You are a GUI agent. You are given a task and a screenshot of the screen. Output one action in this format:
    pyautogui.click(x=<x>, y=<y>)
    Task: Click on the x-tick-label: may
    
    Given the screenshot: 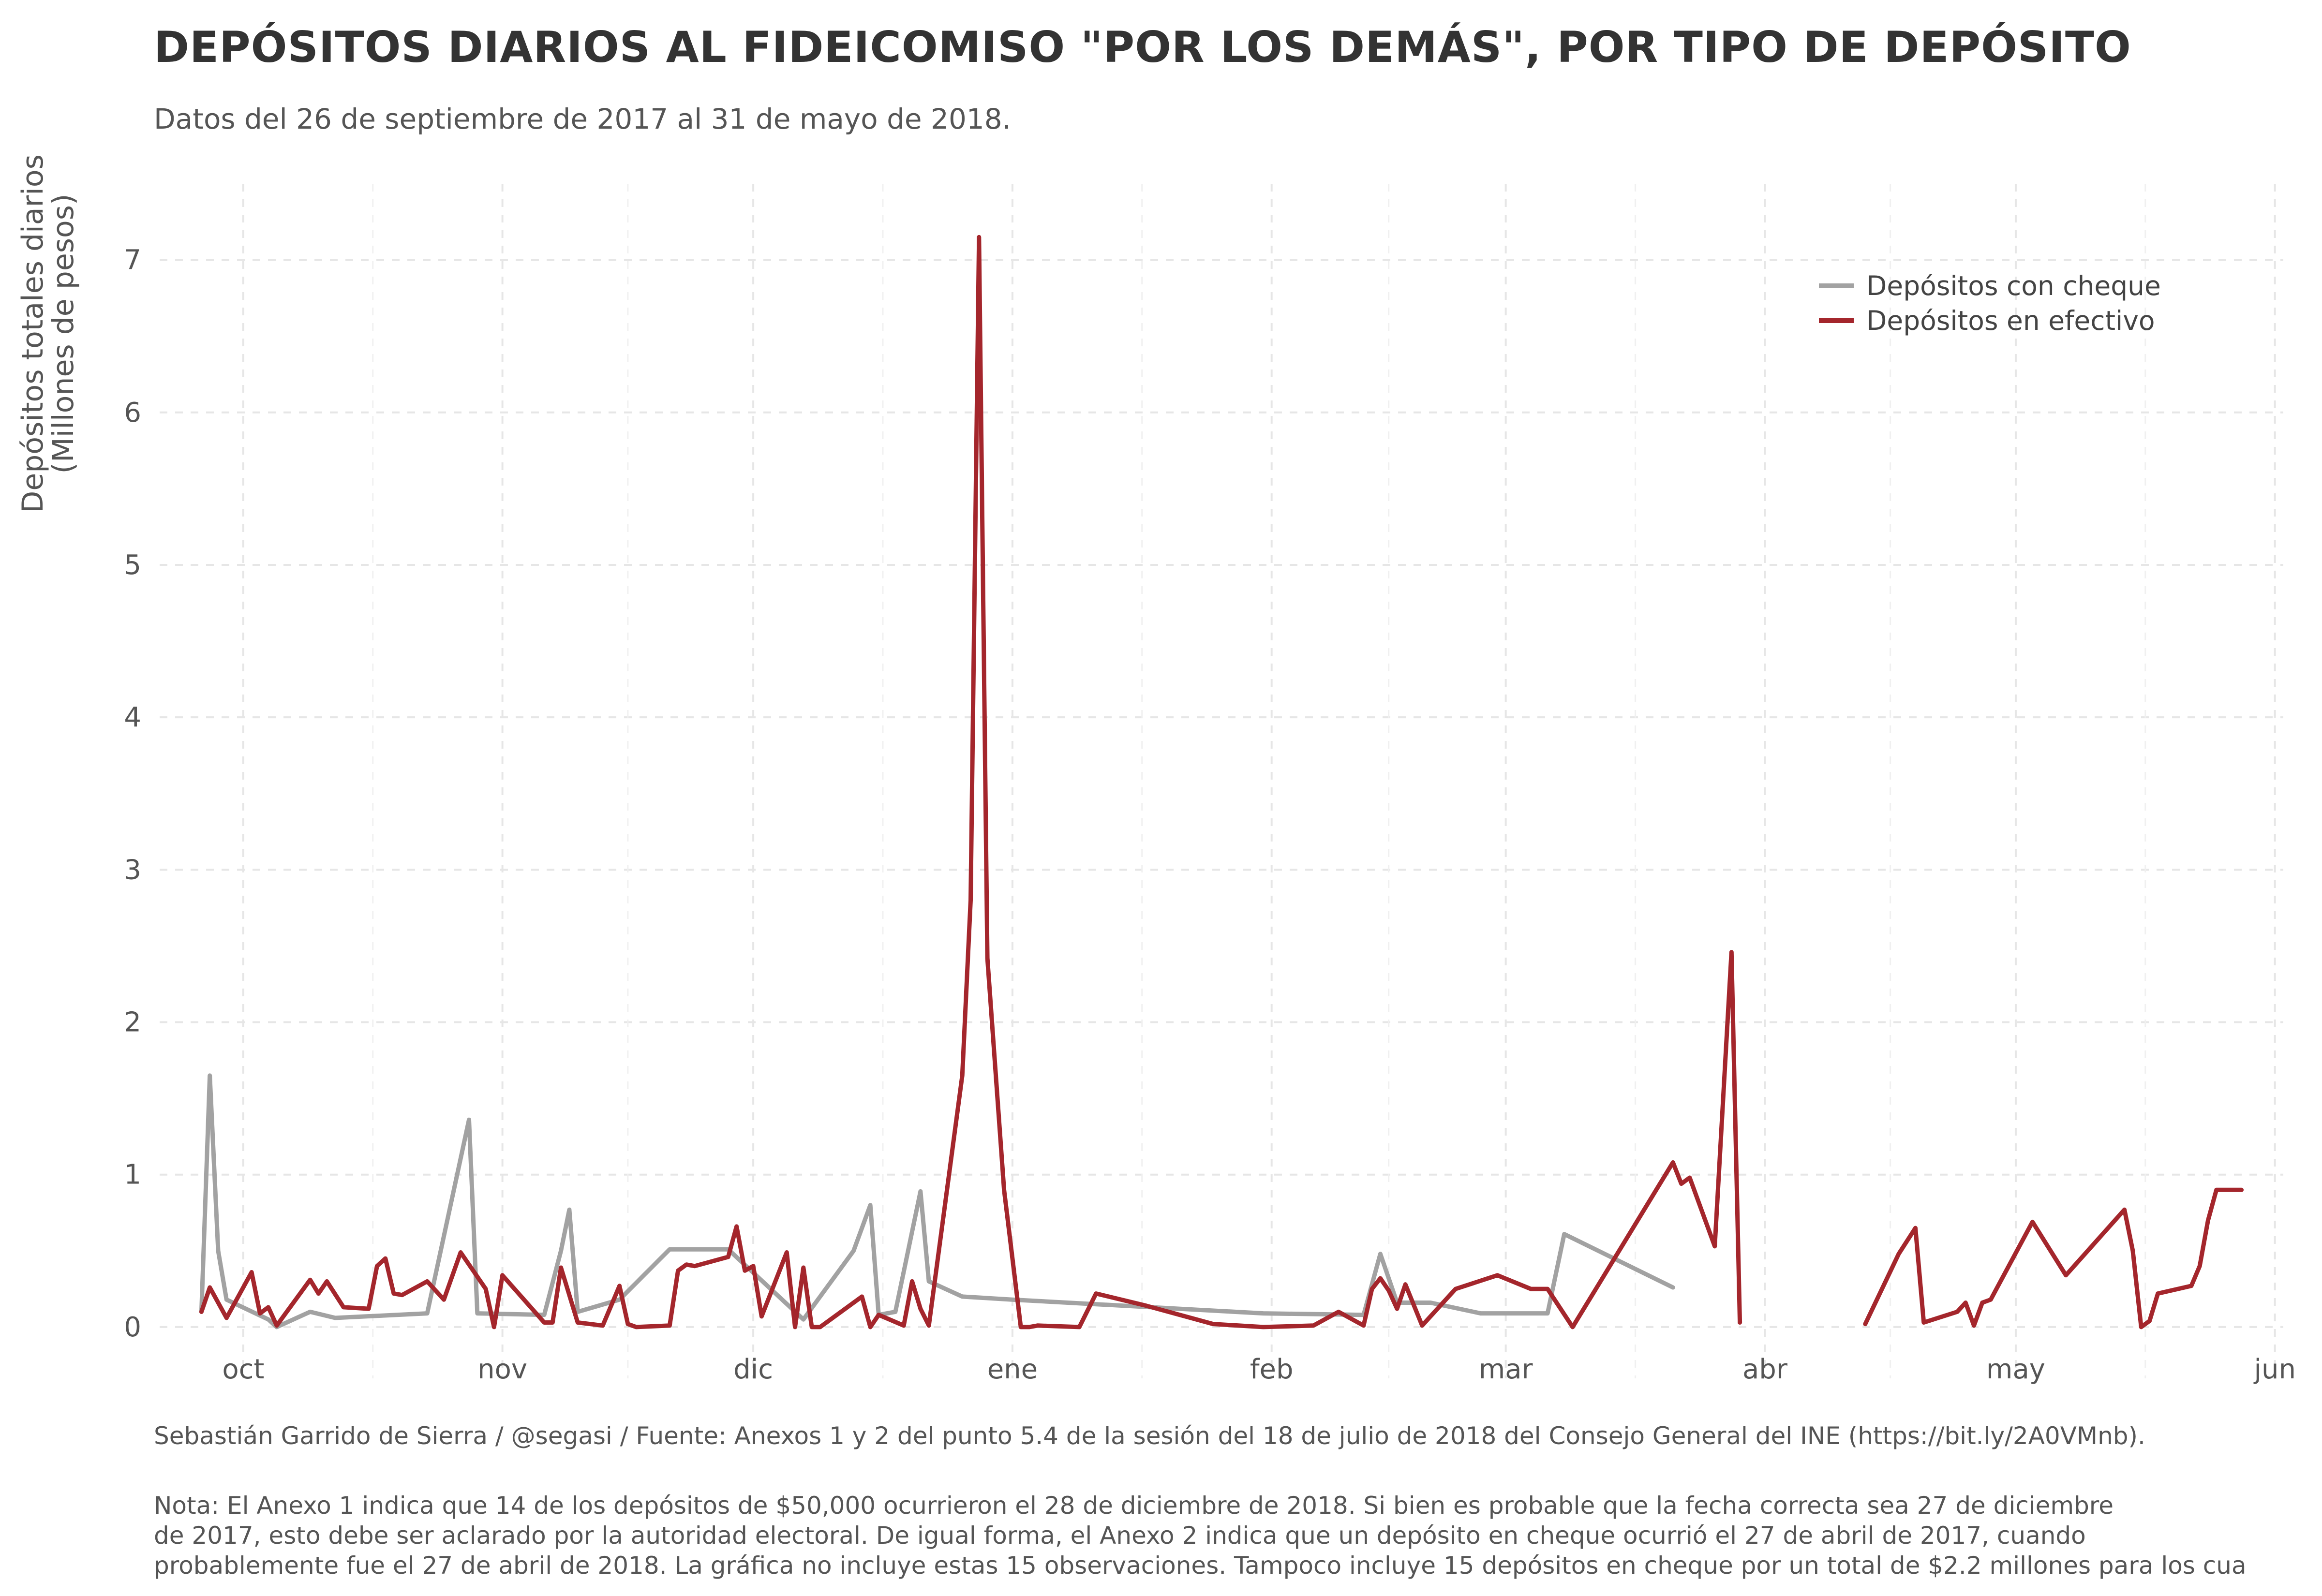 What is the action you would take?
    pyautogui.click(x=2015, y=1369)
    